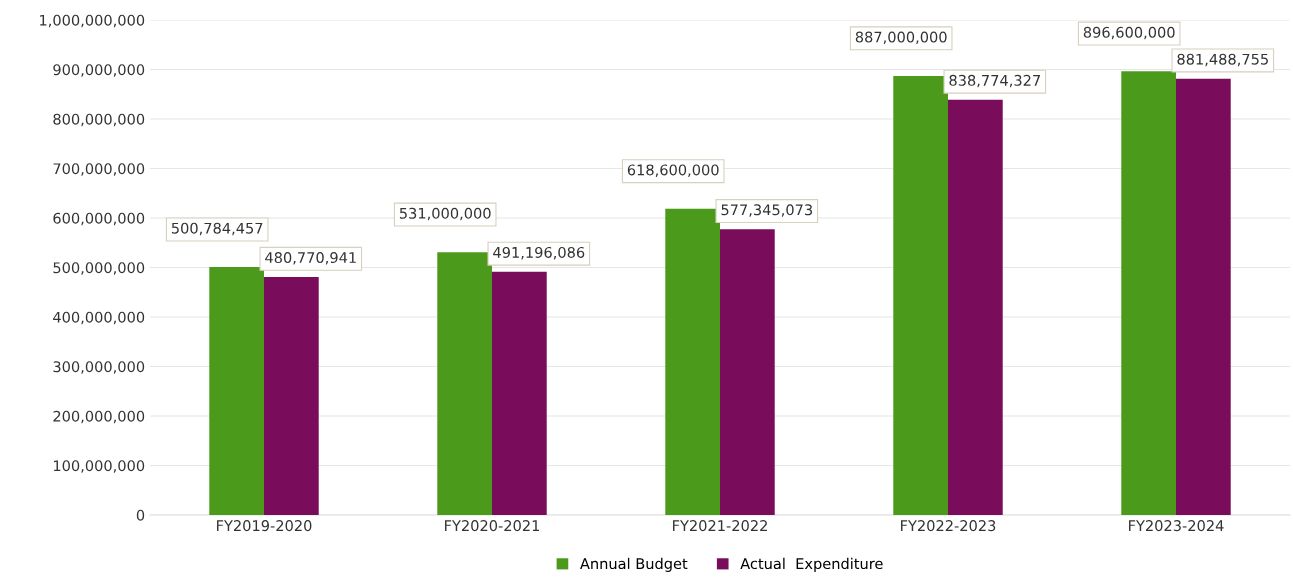 This screenshot has width=1293, height=583. I want to click on data-label: 500,784,457, so click(217, 229).